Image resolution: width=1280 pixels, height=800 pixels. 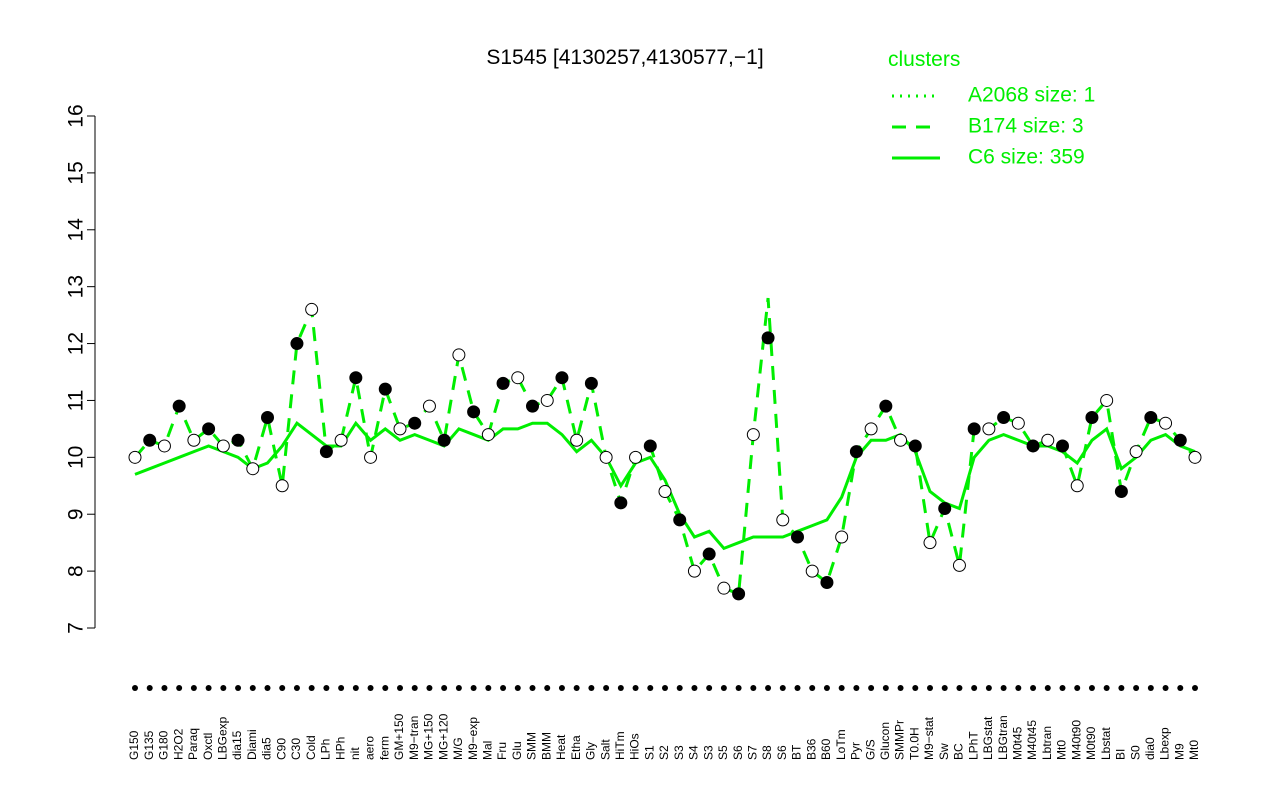 What do you see at coordinates (635, 746) in the screenshot?
I see `x-tick-label: HiOs` at bounding box center [635, 746].